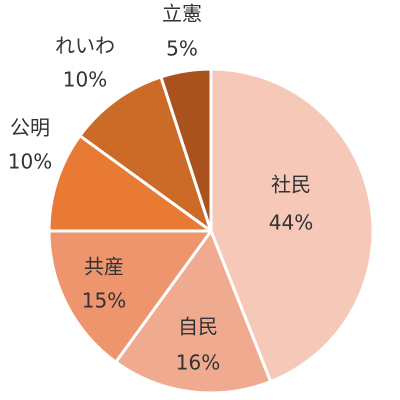 This screenshot has width=400, height=400. I want to click on slice-label-2: 自民, so click(198, 327).